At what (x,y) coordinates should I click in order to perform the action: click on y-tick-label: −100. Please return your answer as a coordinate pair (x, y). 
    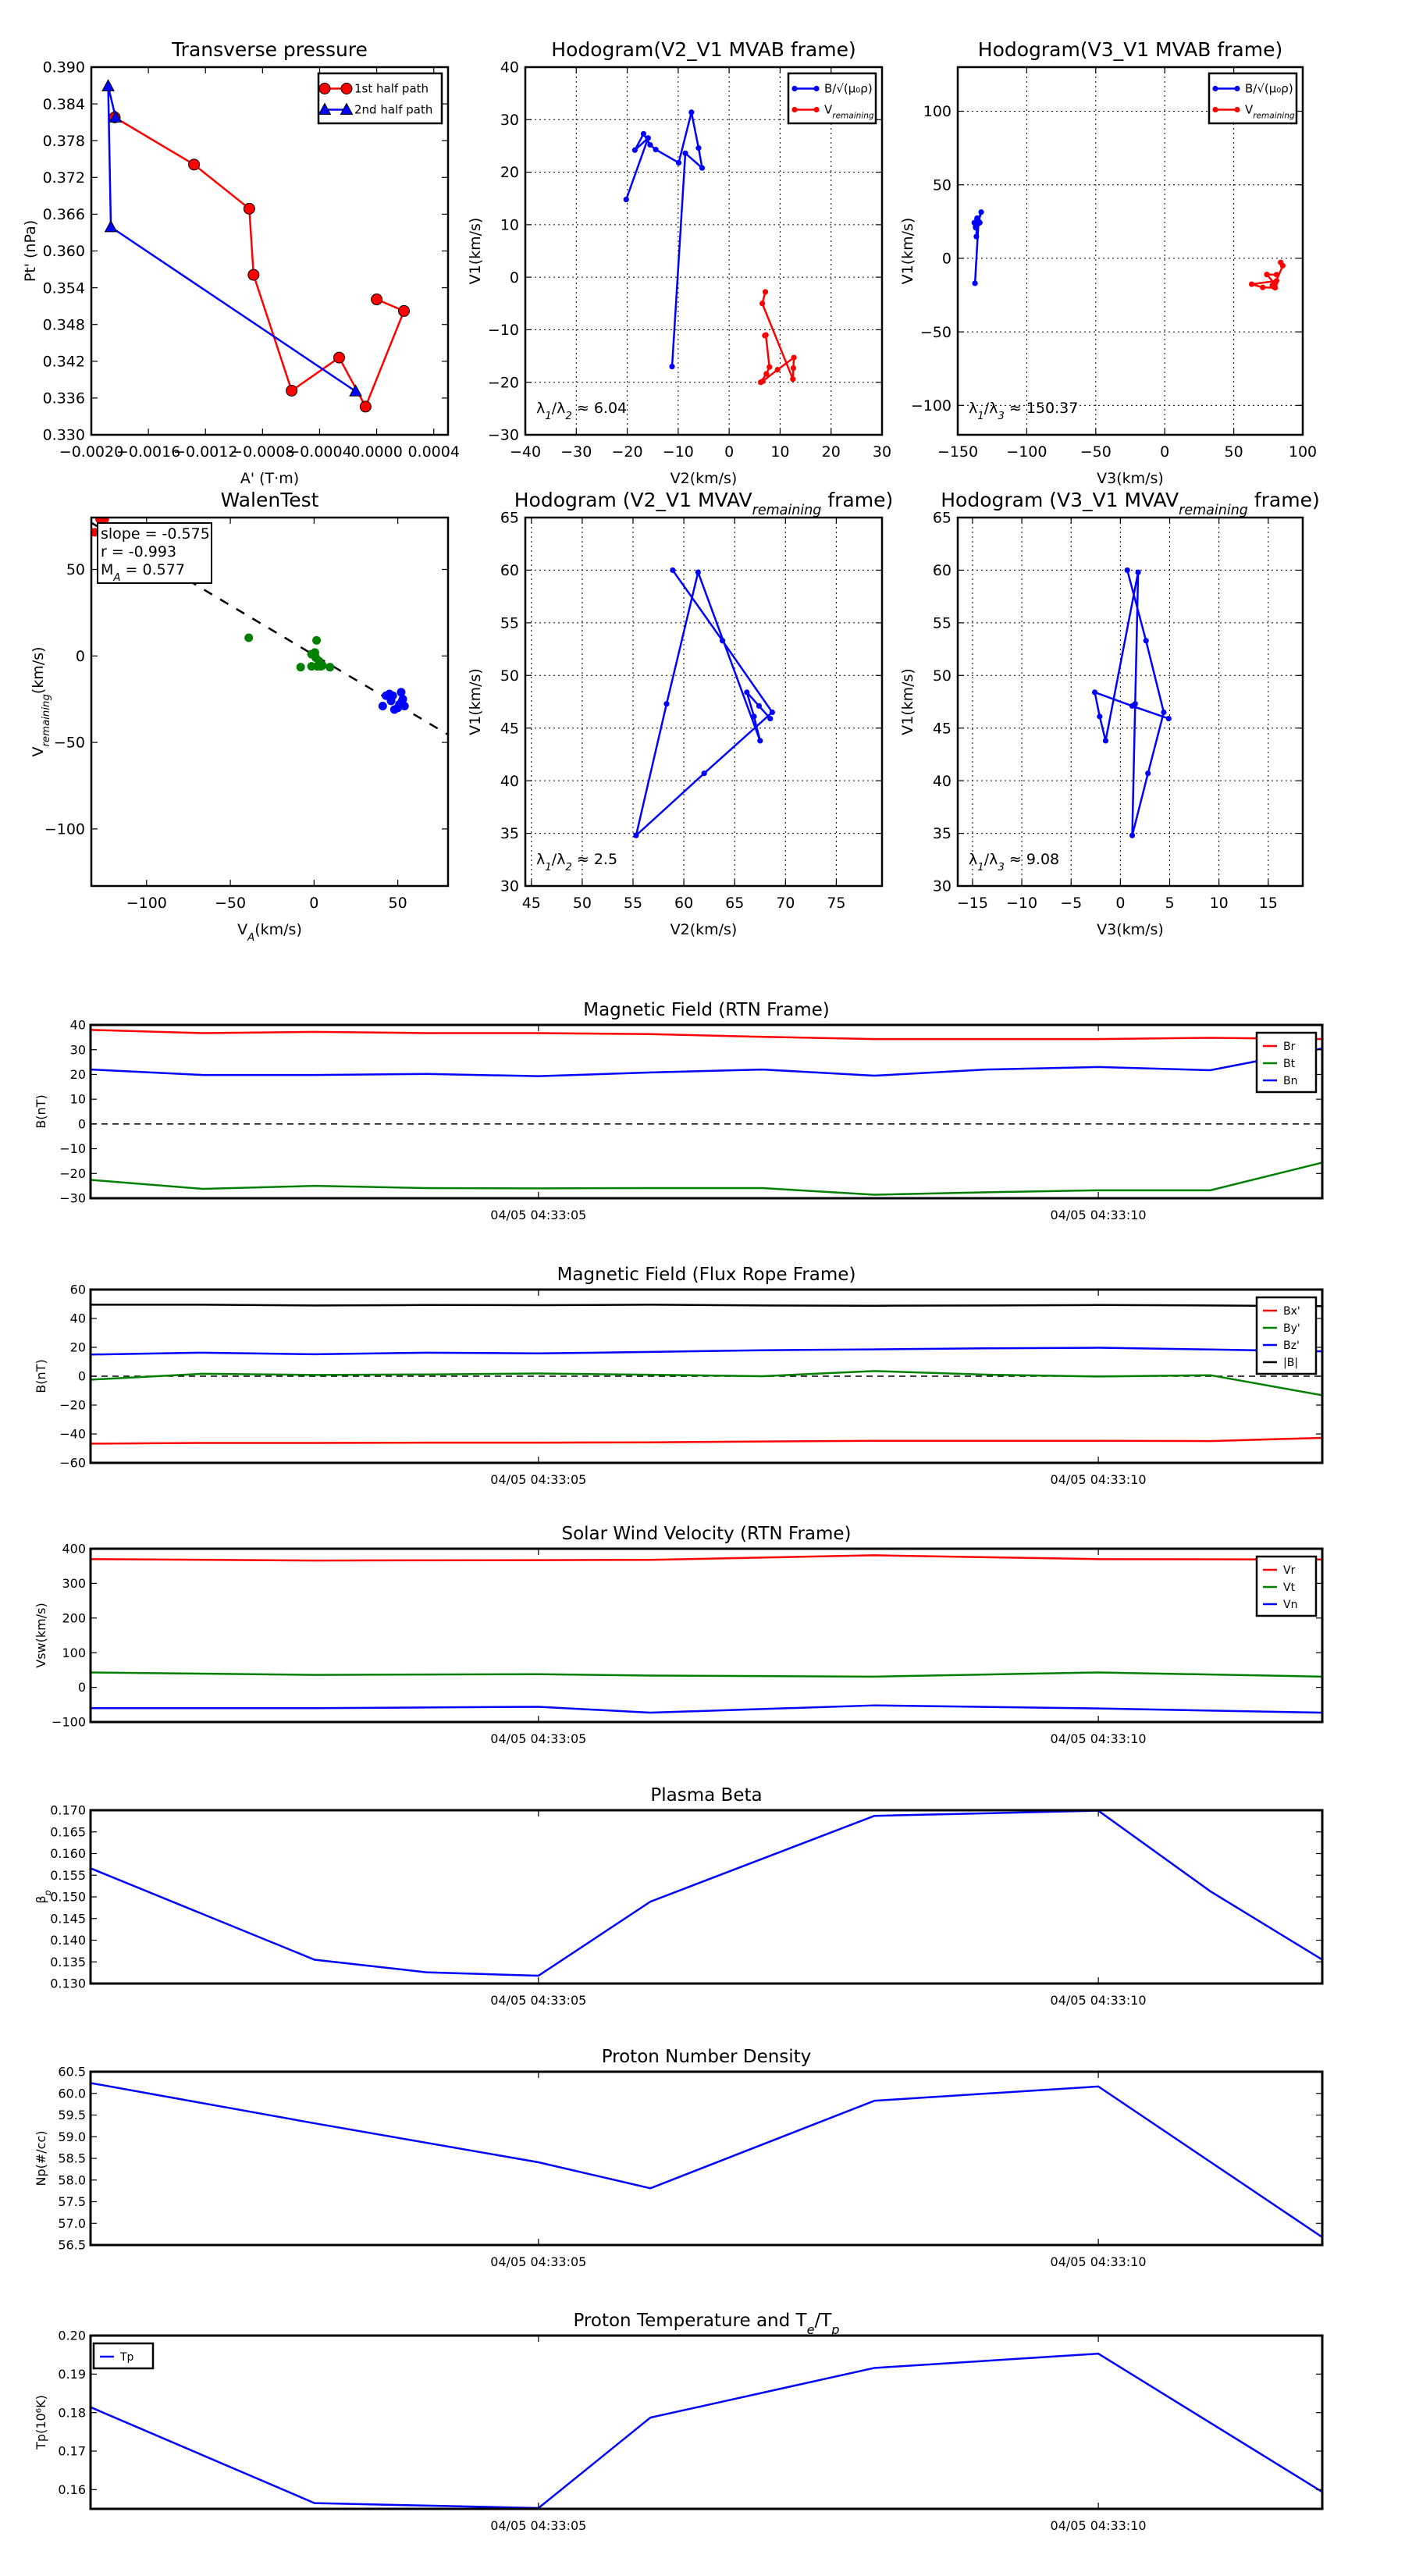
    Looking at the image, I should click on (931, 406).